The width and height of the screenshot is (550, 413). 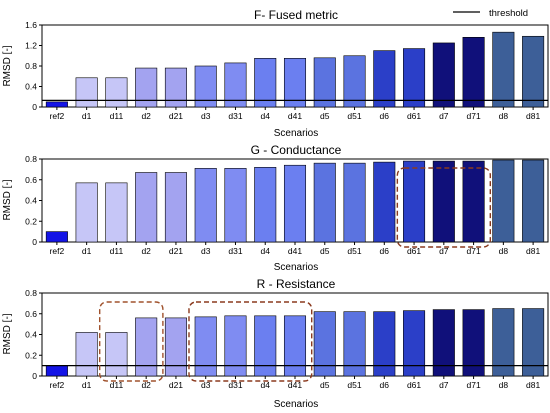 What do you see at coordinates (508, 13) in the screenshot?
I see `legend-threshold-label: threshold` at bounding box center [508, 13].